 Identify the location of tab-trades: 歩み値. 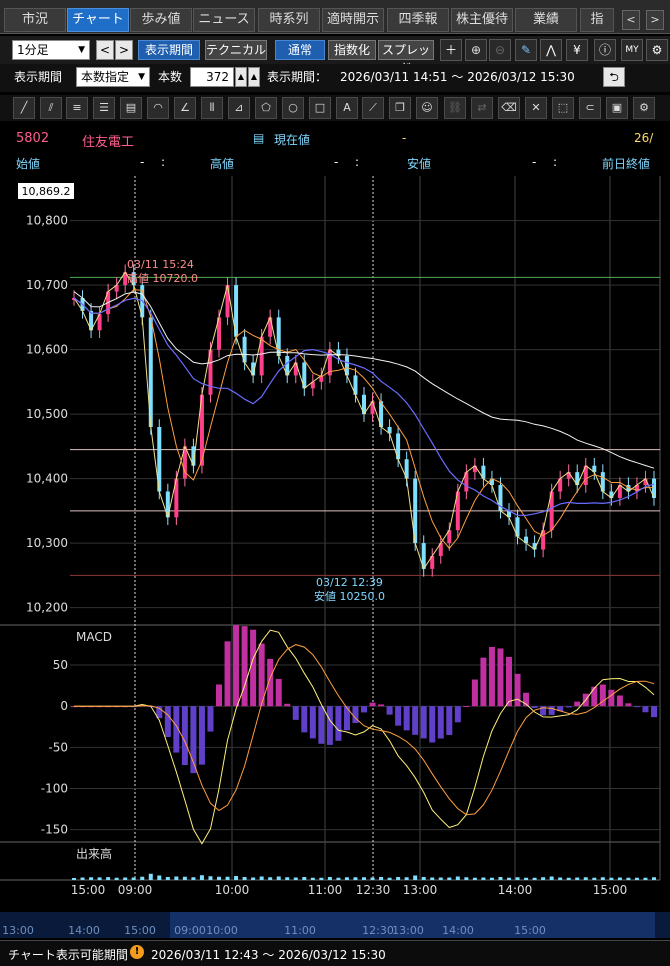
(161, 20).